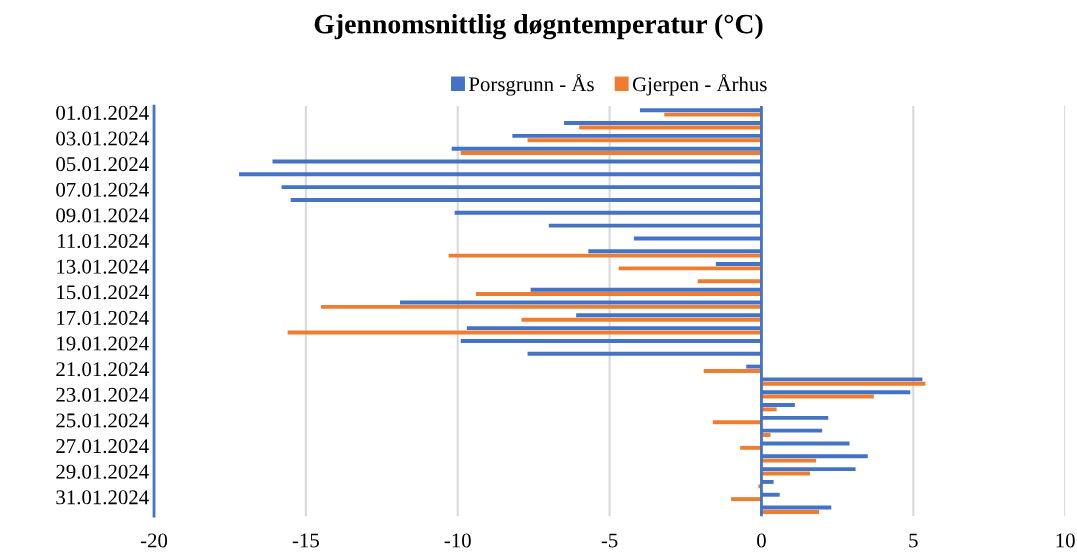 This screenshot has height=558, width=1077. I want to click on x-tick-label: 10, so click(1065, 540).